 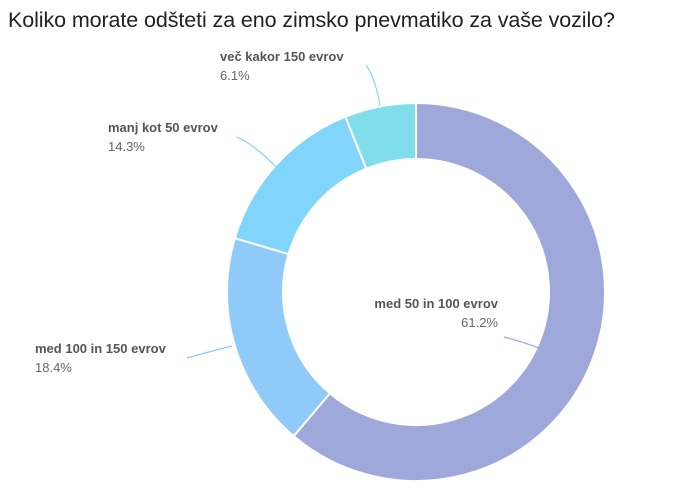 What do you see at coordinates (126, 146) in the screenshot?
I see `slice-label-percent: 14.3%` at bounding box center [126, 146].